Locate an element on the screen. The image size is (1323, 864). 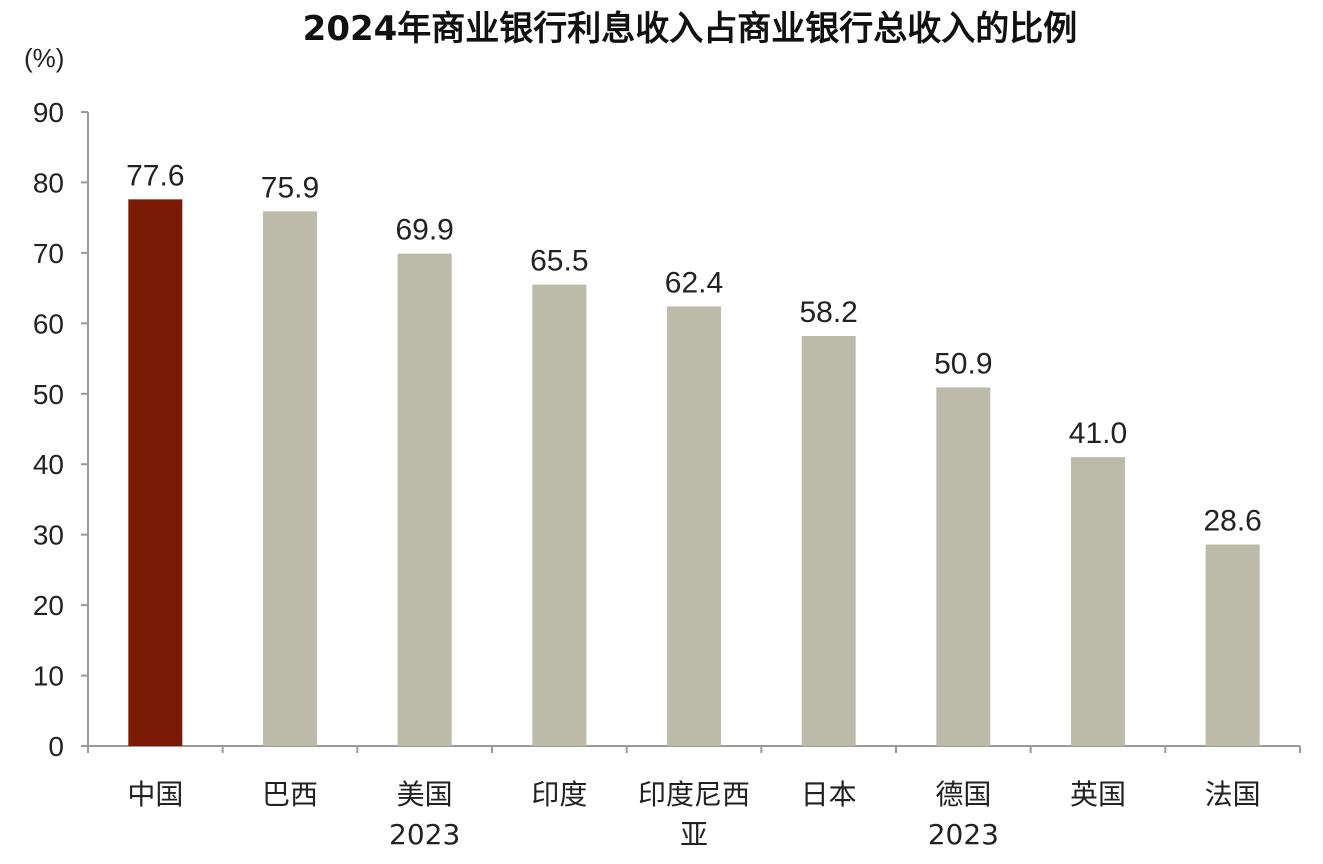
data-label: 62.4 is located at coordinates (694, 282).